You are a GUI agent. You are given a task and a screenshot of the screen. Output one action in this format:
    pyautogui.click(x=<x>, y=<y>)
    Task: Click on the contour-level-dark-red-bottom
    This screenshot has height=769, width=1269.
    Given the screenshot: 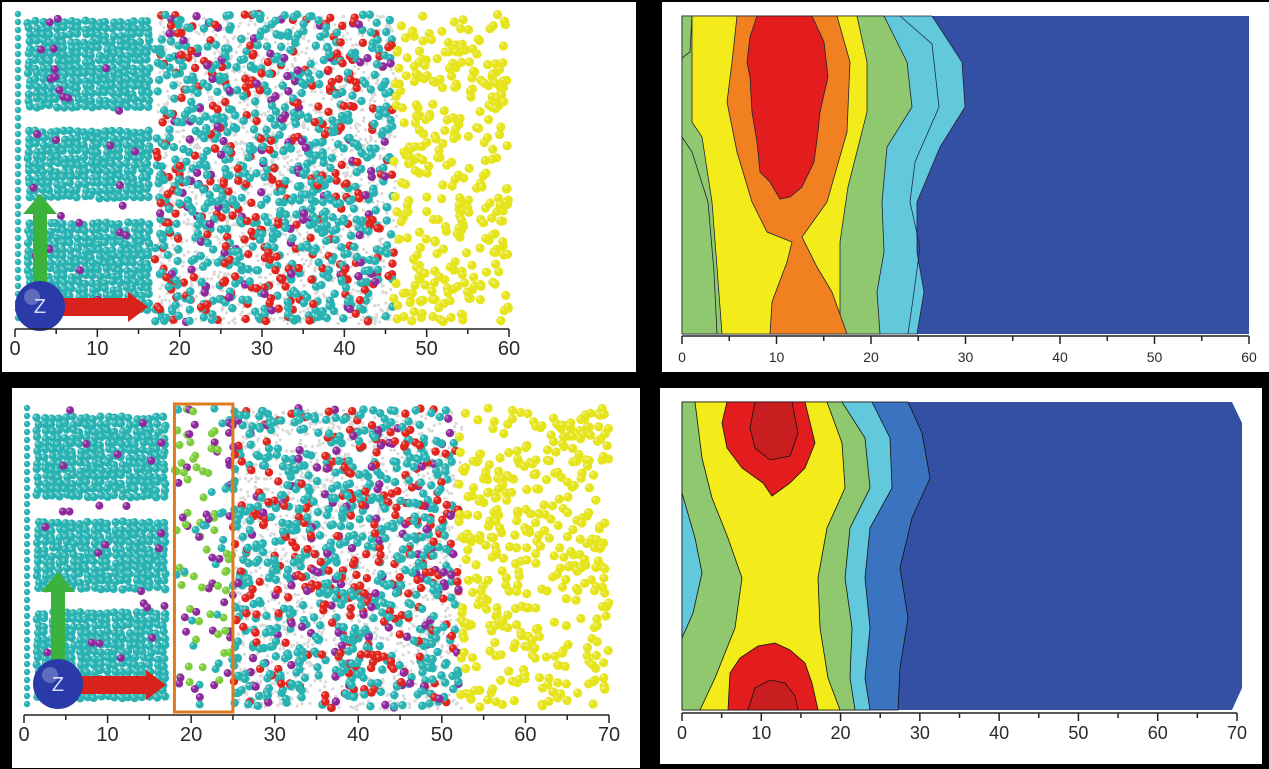 What is the action you would take?
    pyautogui.click(x=773, y=695)
    